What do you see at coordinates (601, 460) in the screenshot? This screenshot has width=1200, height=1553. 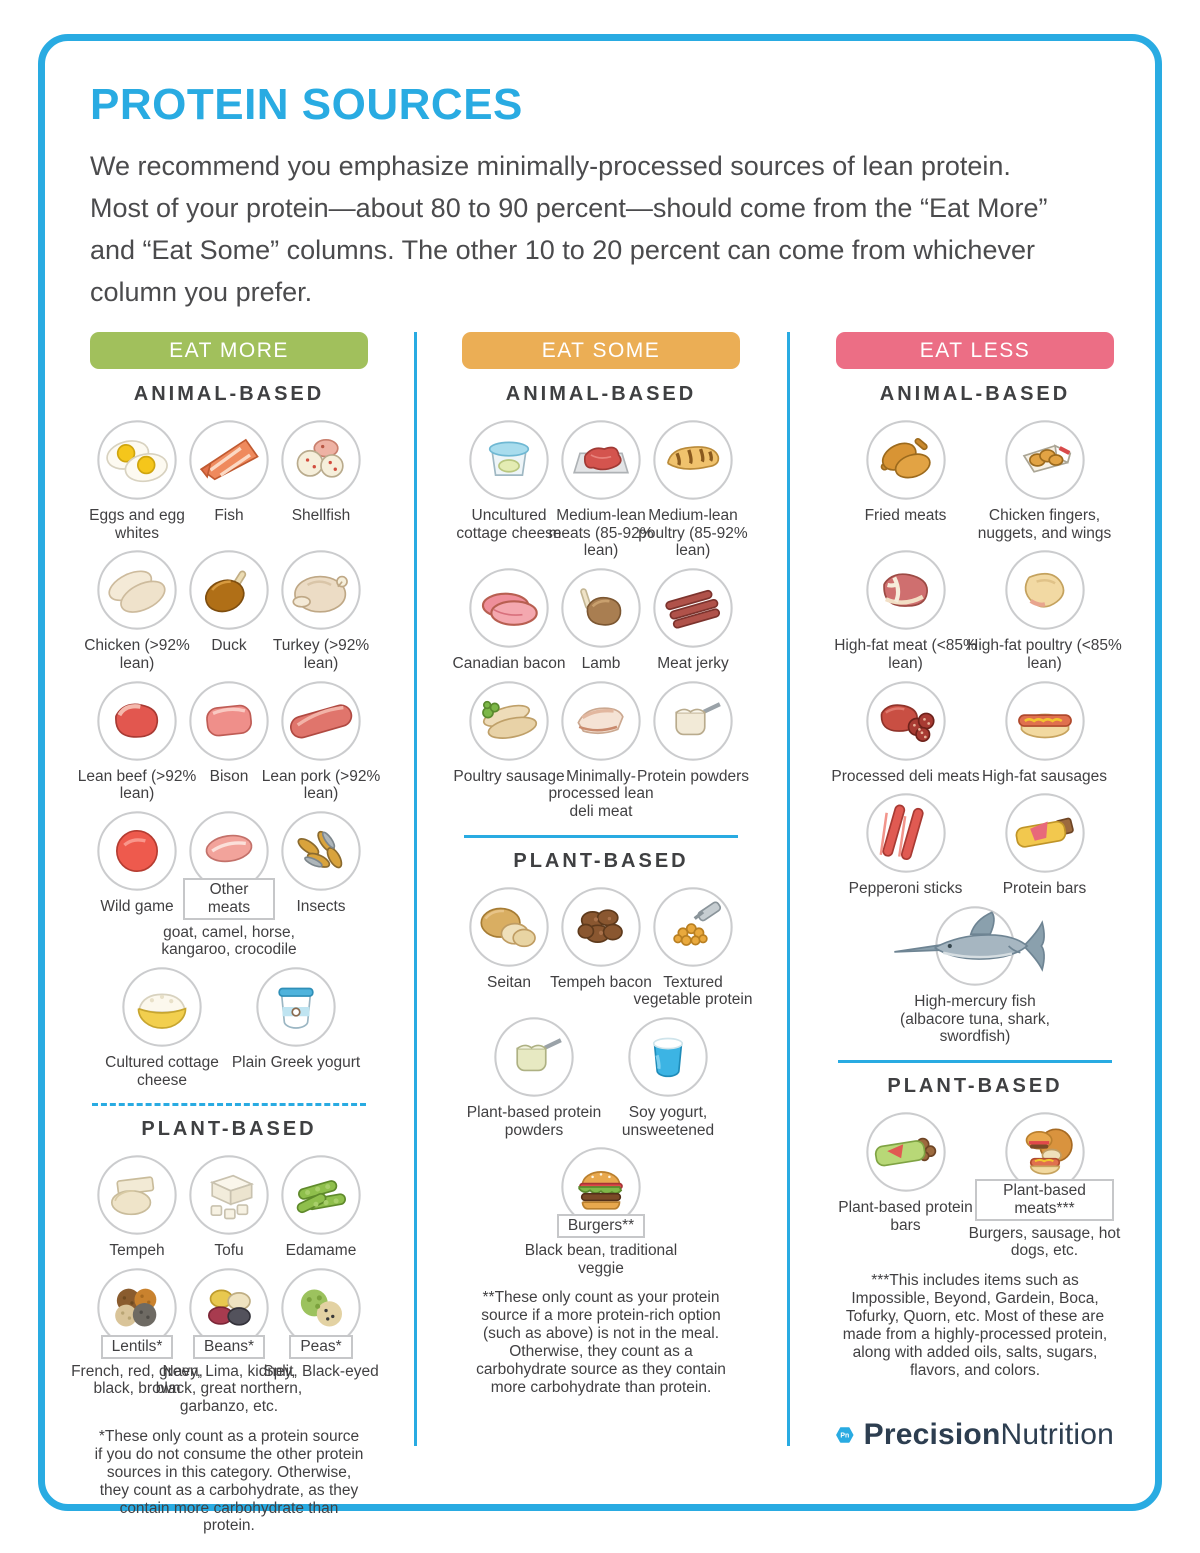 I see `medium-lean-meats-icon` at bounding box center [601, 460].